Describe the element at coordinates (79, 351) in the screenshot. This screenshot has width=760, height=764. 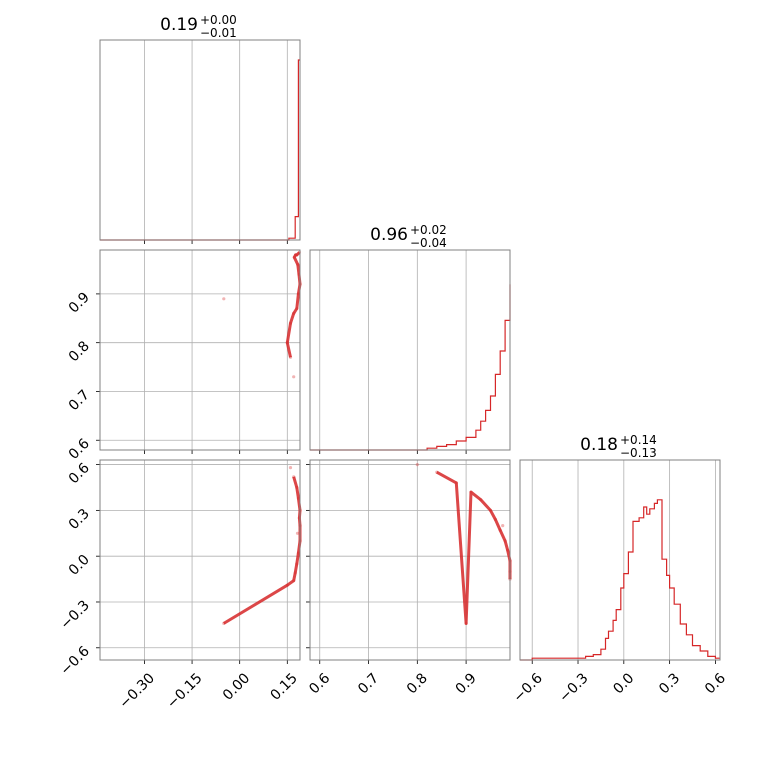
I see `y-tick-label: 0.8` at that location.